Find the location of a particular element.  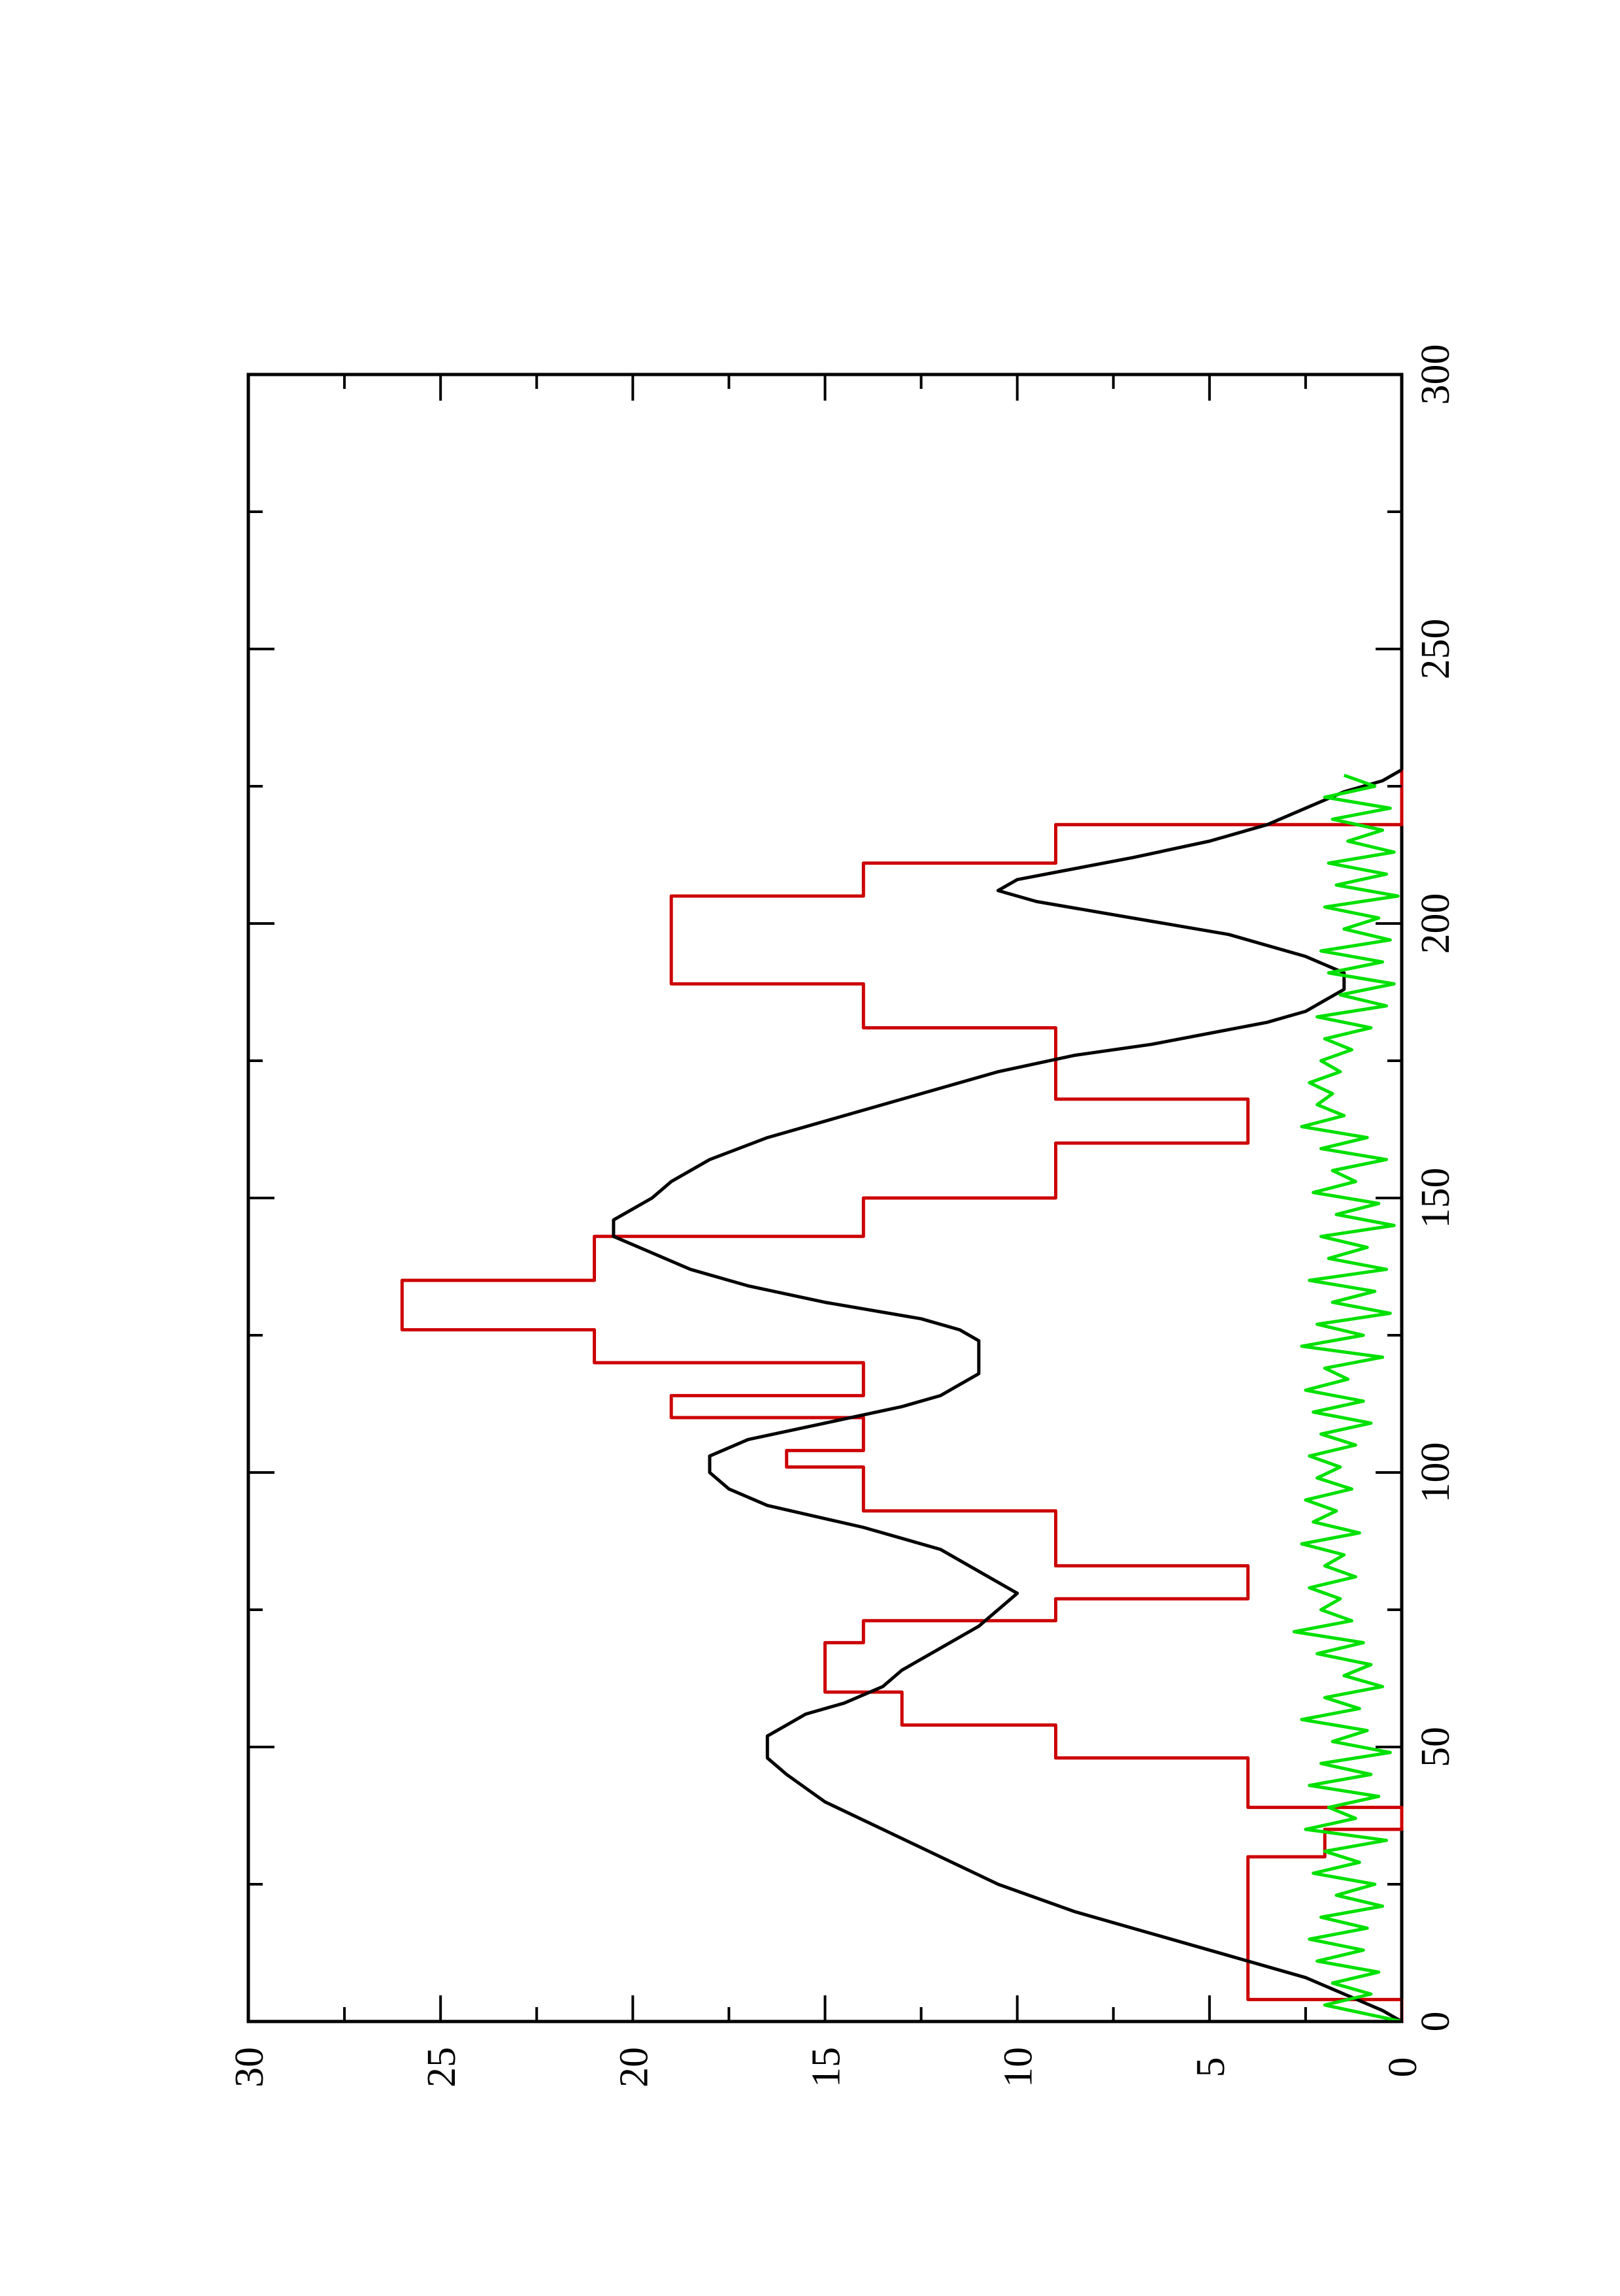

y-tick-label: 15 is located at coordinates (826, 2067).